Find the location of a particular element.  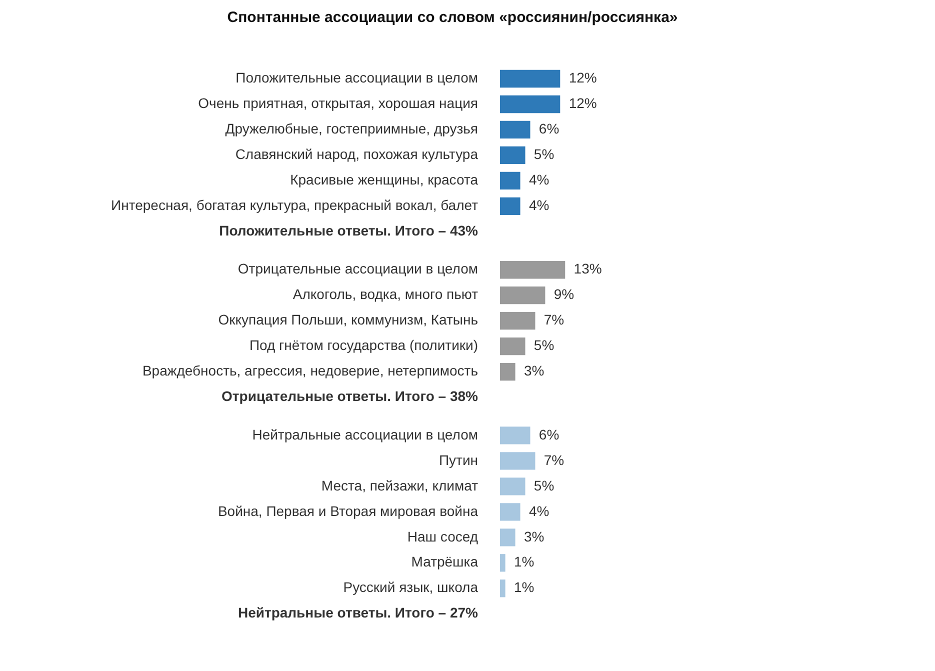

y-tick-label: Интересная, богатая культура, прекрасный вокал, балет is located at coordinates (295, 205).